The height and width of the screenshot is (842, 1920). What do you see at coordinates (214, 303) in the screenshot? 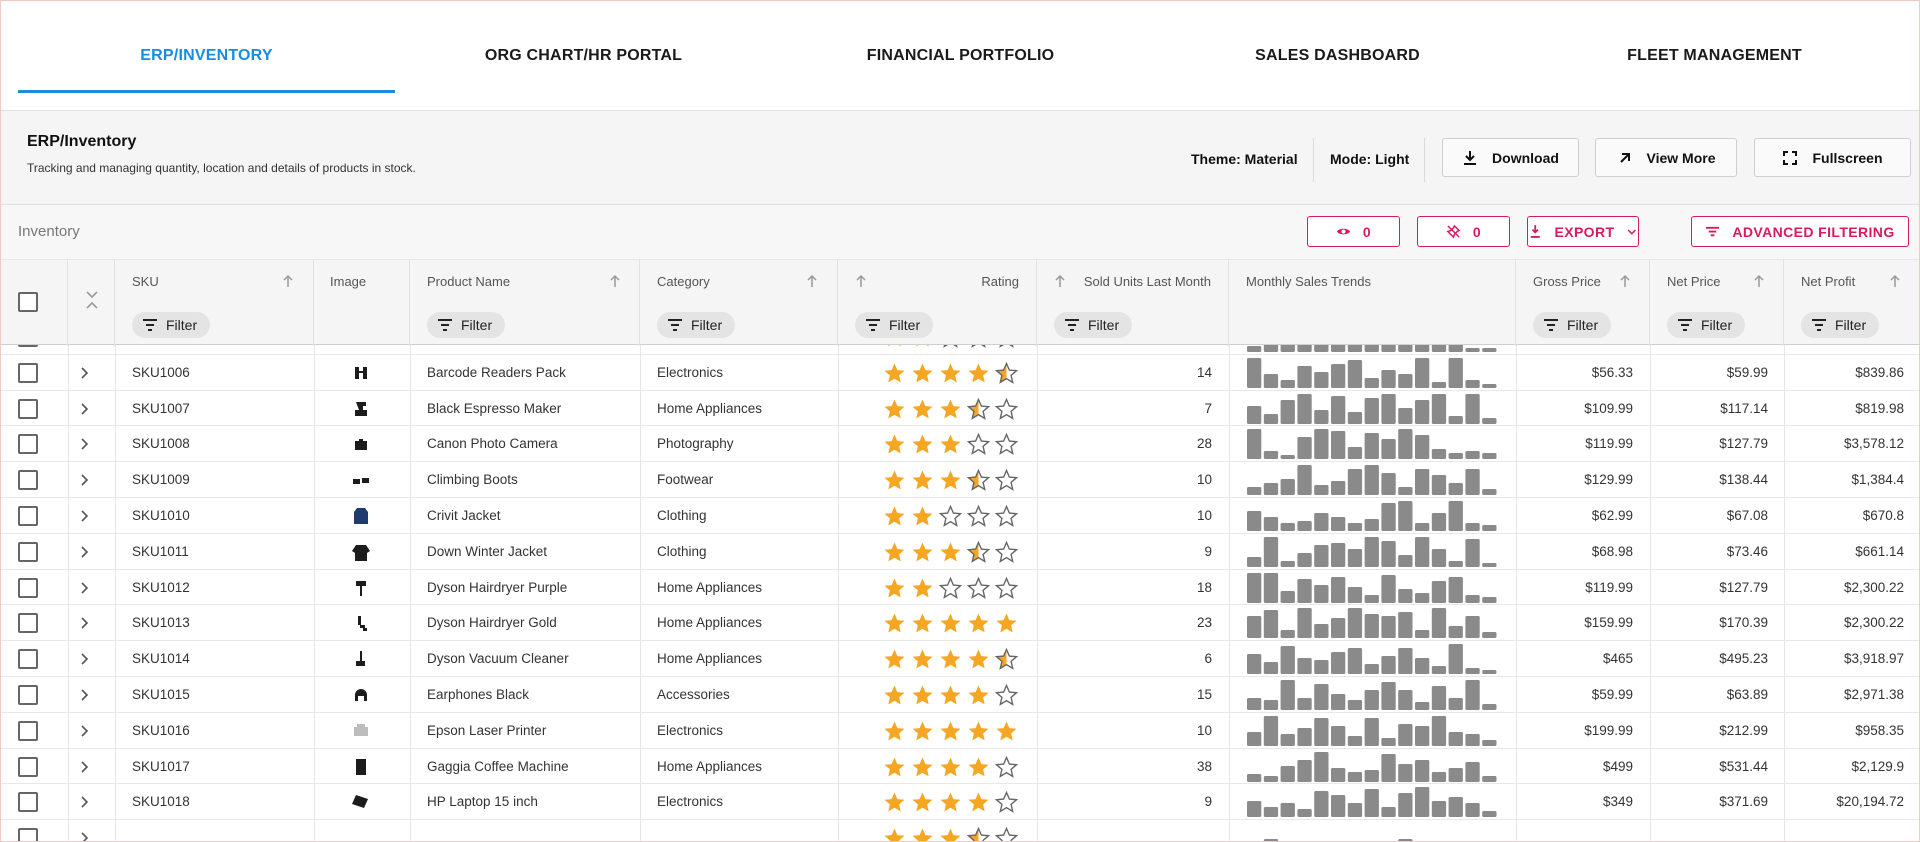
I see `column-header-sku: SKU Filter` at bounding box center [214, 303].